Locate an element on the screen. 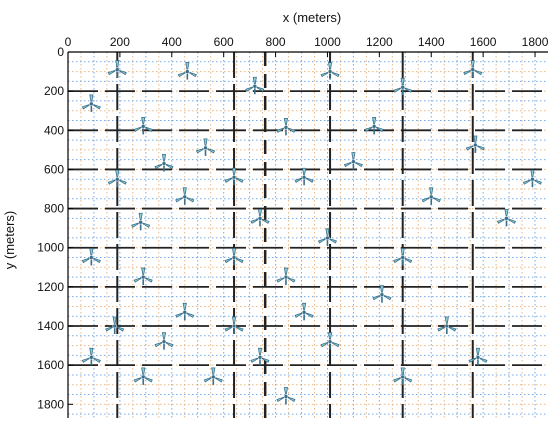 This screenshot has width=558, height=425. y-tick-label: 1400 is located at coordinates (50, 326).